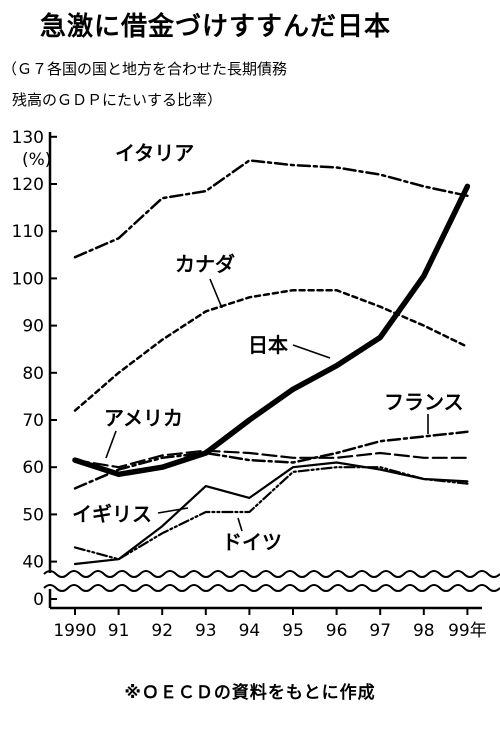  What do you see at coordinates (467, 631) in the screenshot?
I see `x-tick-label: 99年` at bounding box center [467, 631].